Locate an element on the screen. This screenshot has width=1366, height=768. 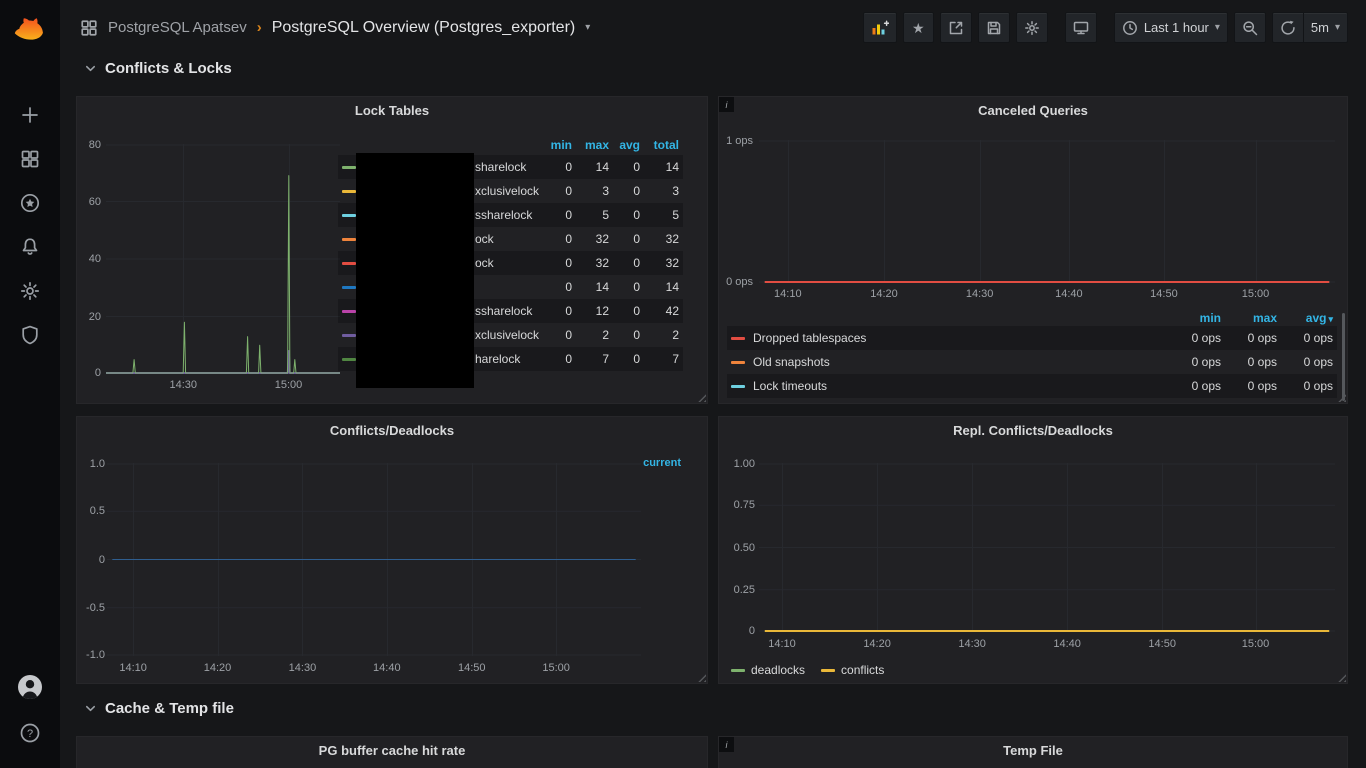
legend-row: Dropped tablespaces 0 ops 0 ops 0 ops is located at coordinates (1032, 338).